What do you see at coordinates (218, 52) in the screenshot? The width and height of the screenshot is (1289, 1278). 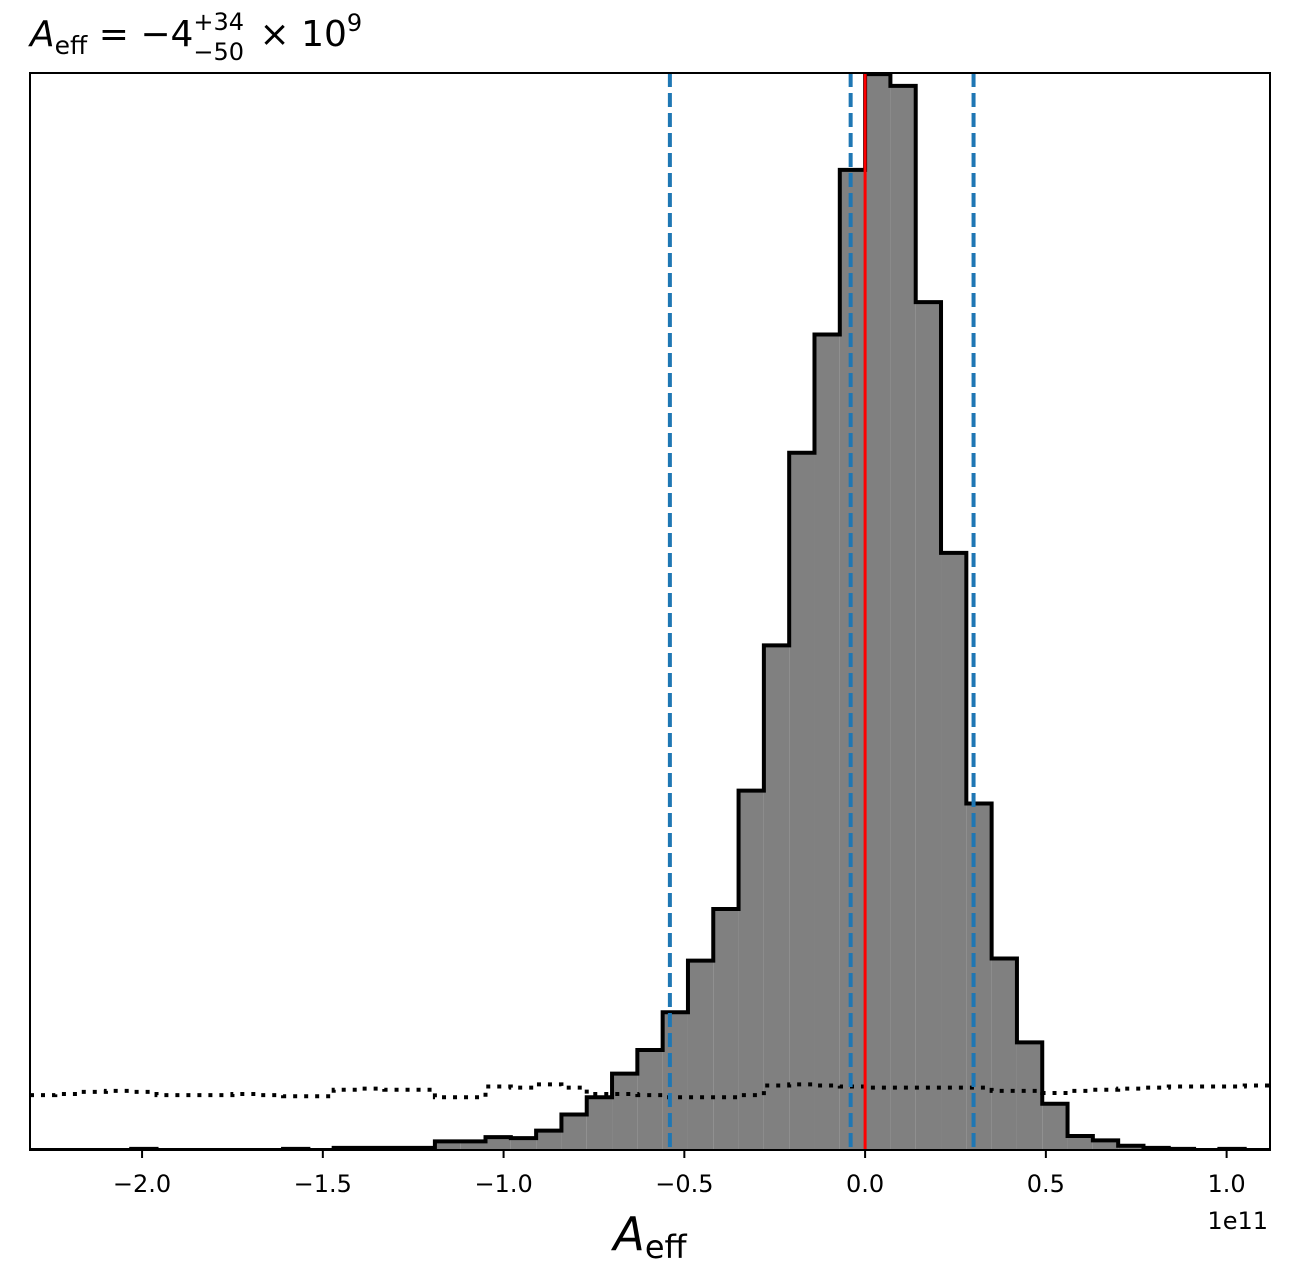 I see `title-lower-error: −50` at bounding box center [218, 52].